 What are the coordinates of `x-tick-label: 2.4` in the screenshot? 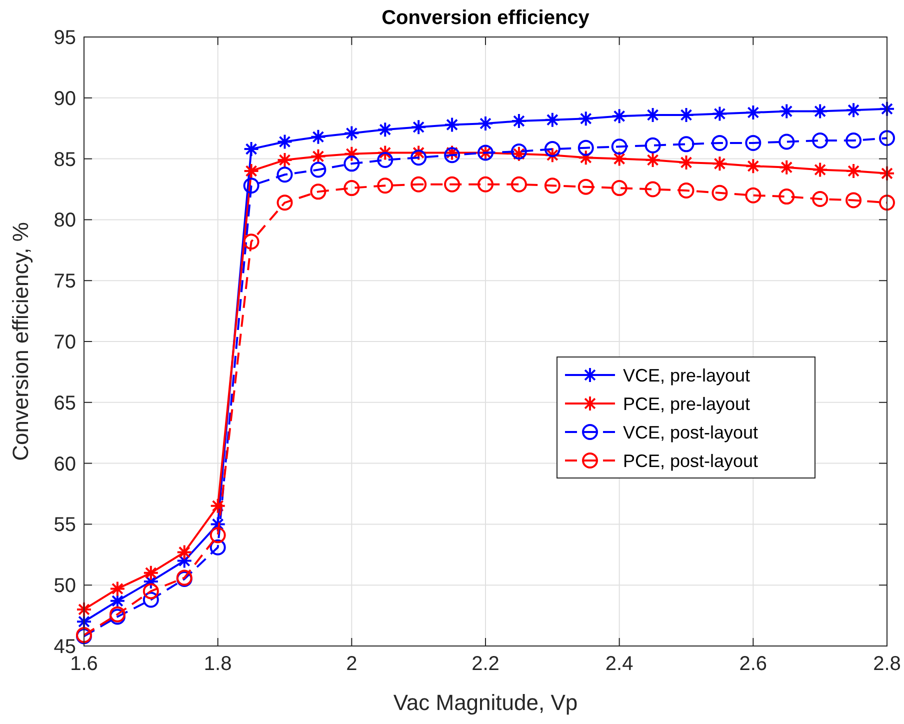 It's located at (619, 664).